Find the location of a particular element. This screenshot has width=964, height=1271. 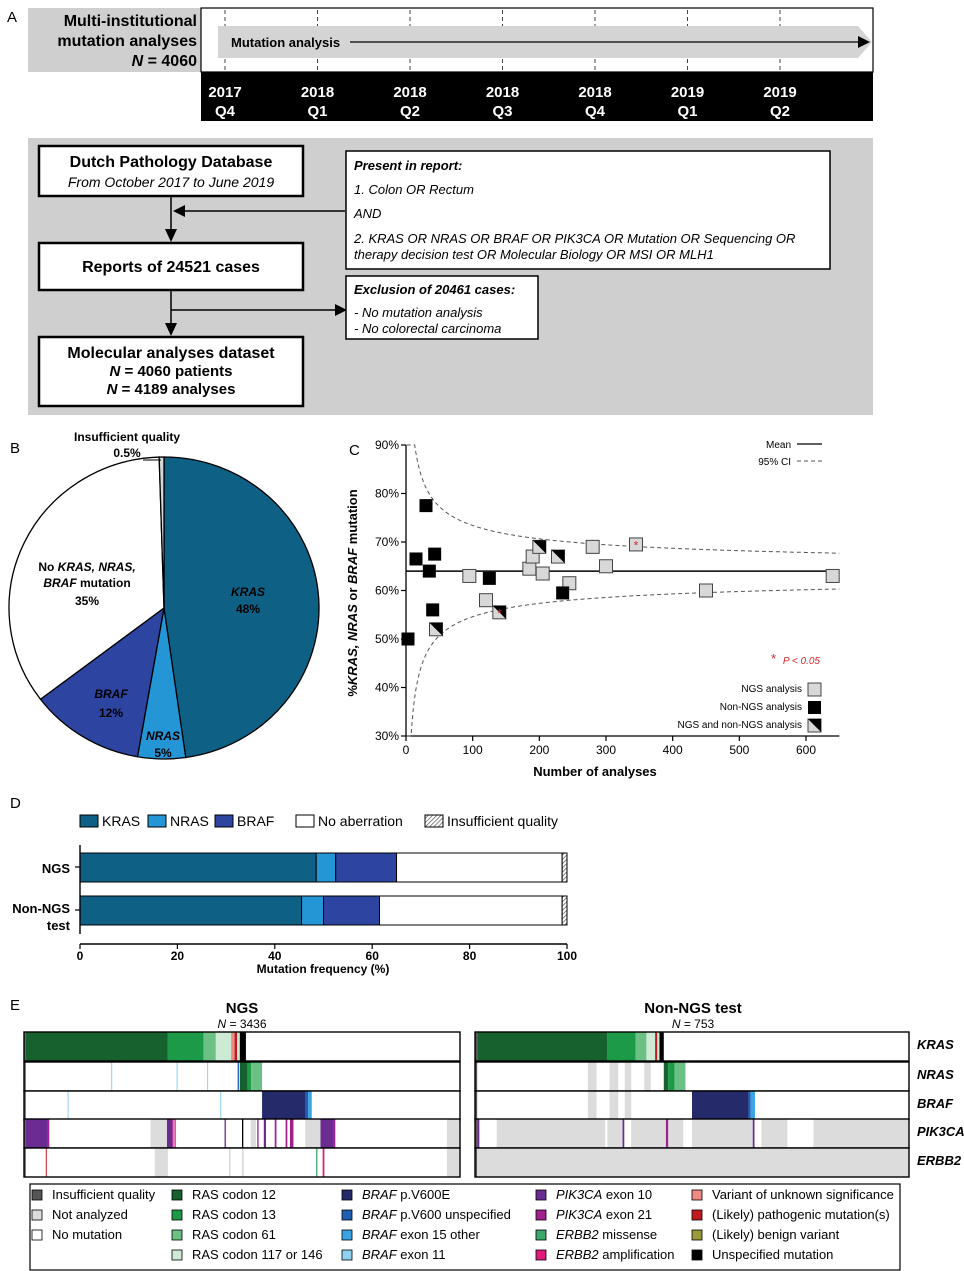

scatter-x-tick-label: 300 is located at coordinates (606, 750).